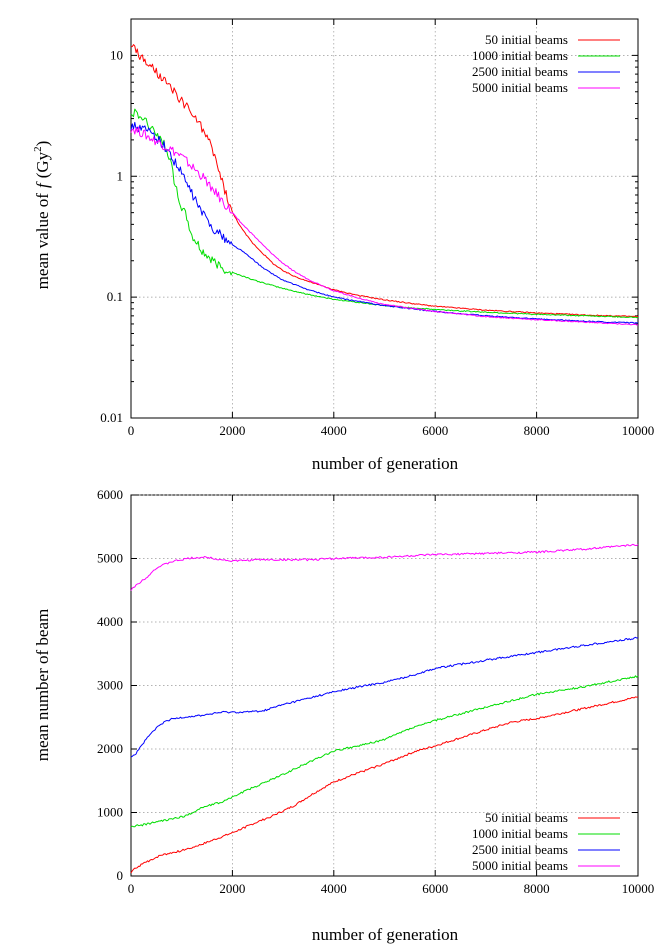 The width and height of the screenshot is (664, 949). I want to click on bottom-x-tick-label: 10000, so click(638, 888).